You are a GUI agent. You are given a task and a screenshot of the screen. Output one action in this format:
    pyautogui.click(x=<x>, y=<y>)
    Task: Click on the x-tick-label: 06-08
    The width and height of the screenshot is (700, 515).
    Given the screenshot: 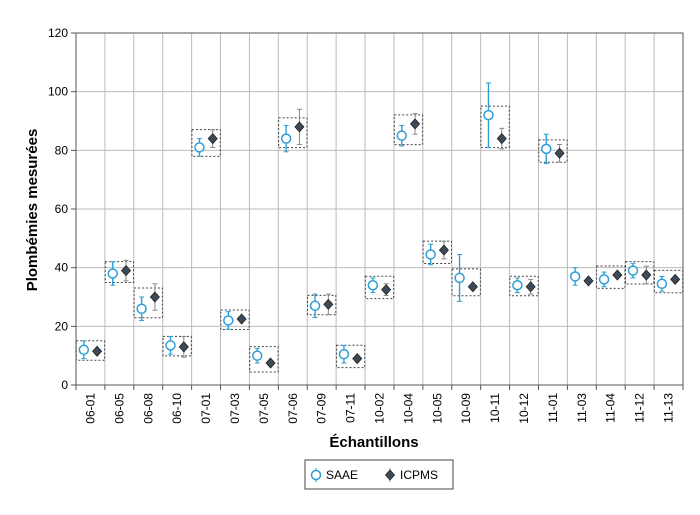 What is the action you would take?
    pyautogui.click(x=148, y=408)
    